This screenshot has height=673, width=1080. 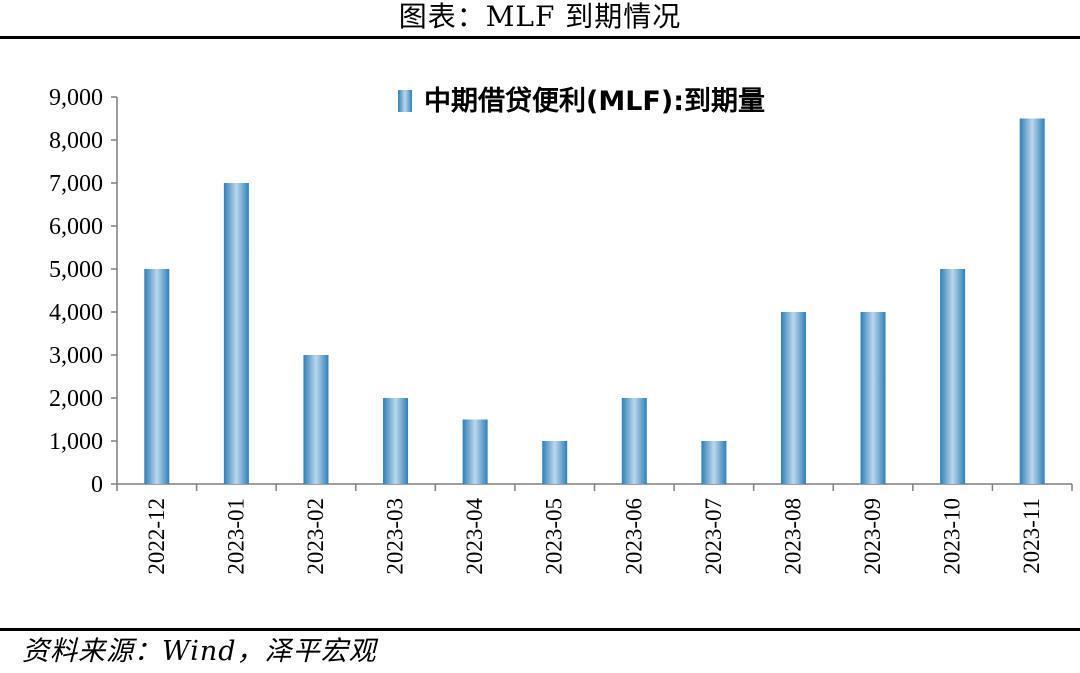 What do you see at coordinates (76, 270) in the screenshot?
I see `y-tick-label: 5,000` at bounding box center [76, 270].